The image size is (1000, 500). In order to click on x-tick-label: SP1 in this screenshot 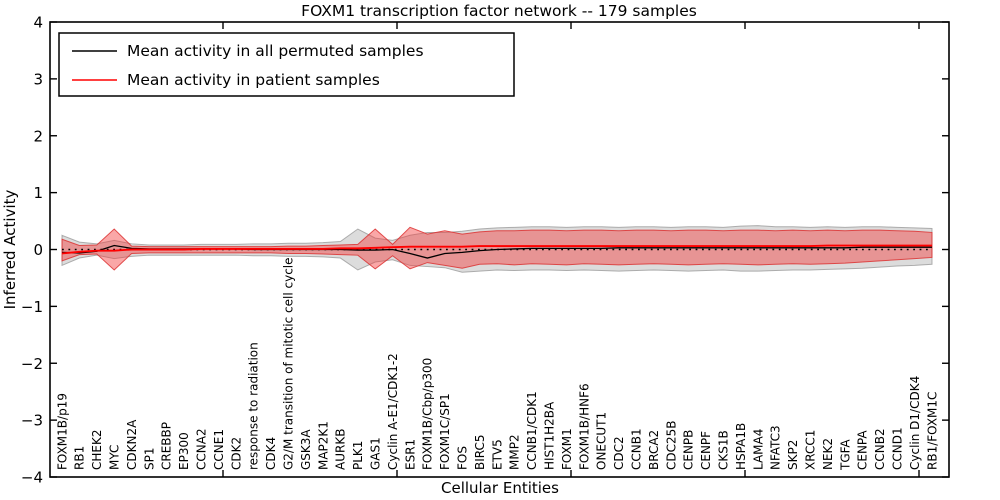, I will do `click(149, 459)`.